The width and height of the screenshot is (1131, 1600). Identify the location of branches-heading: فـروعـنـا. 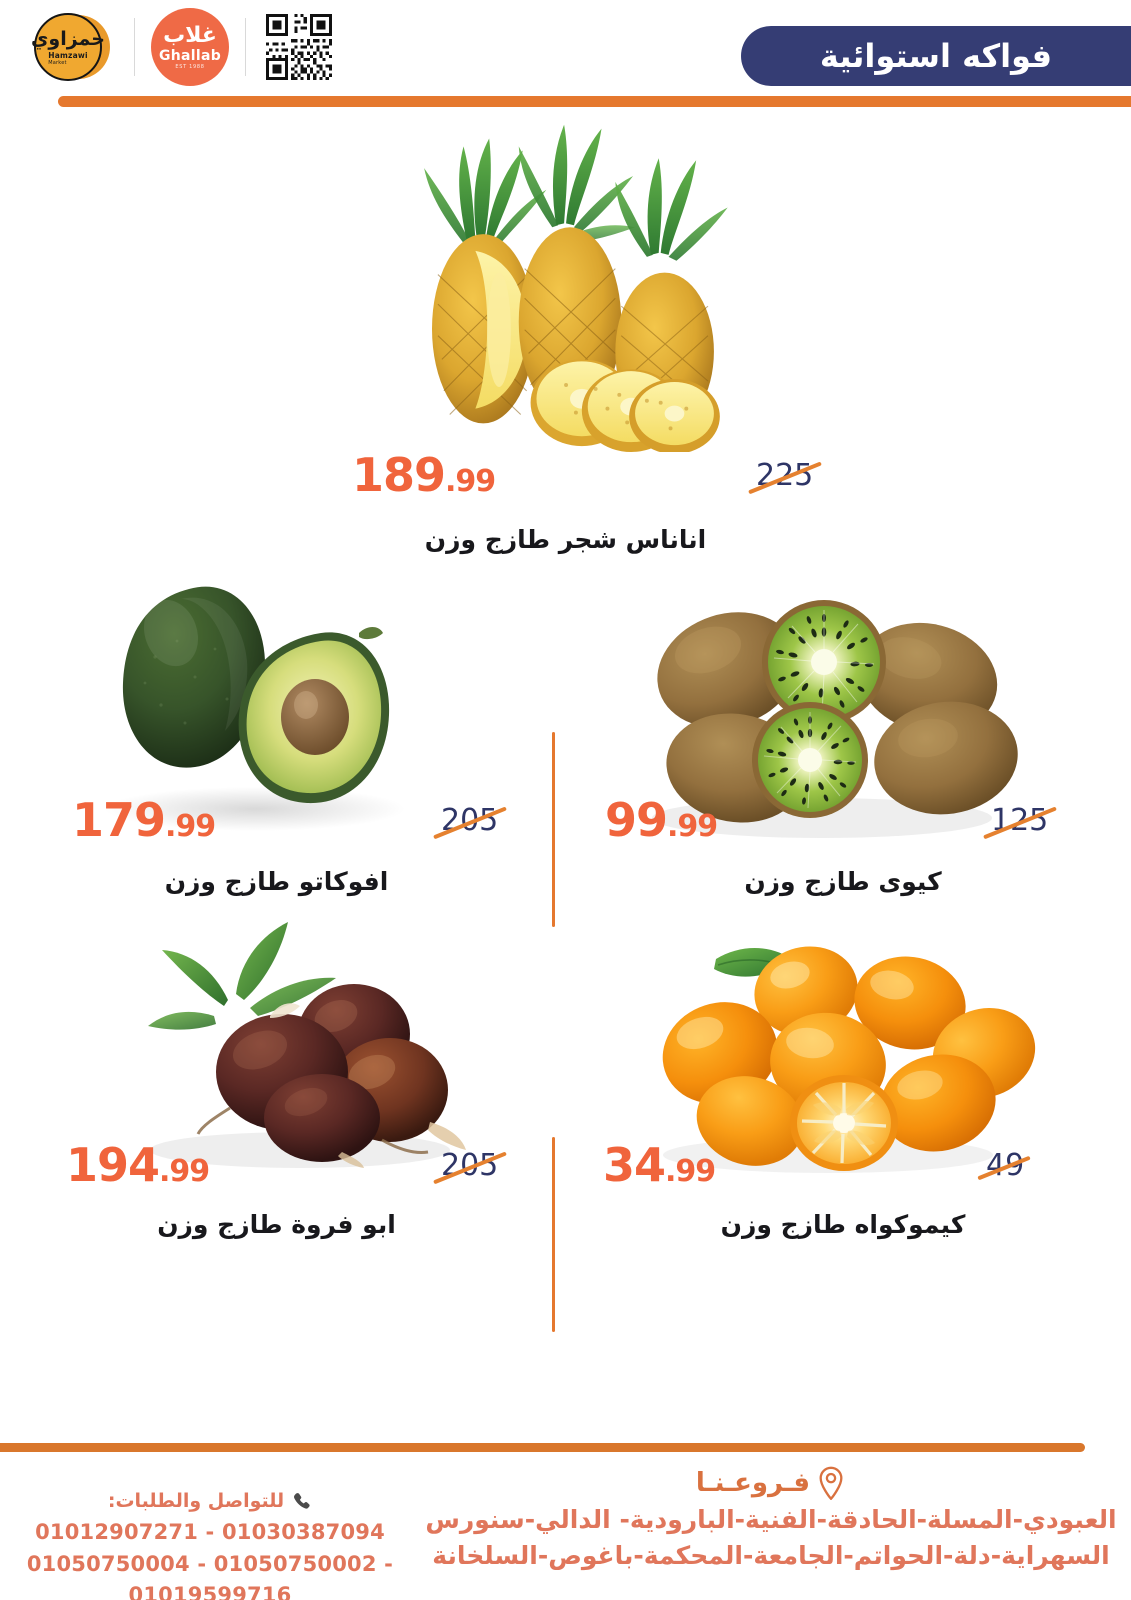
(771, 1483).